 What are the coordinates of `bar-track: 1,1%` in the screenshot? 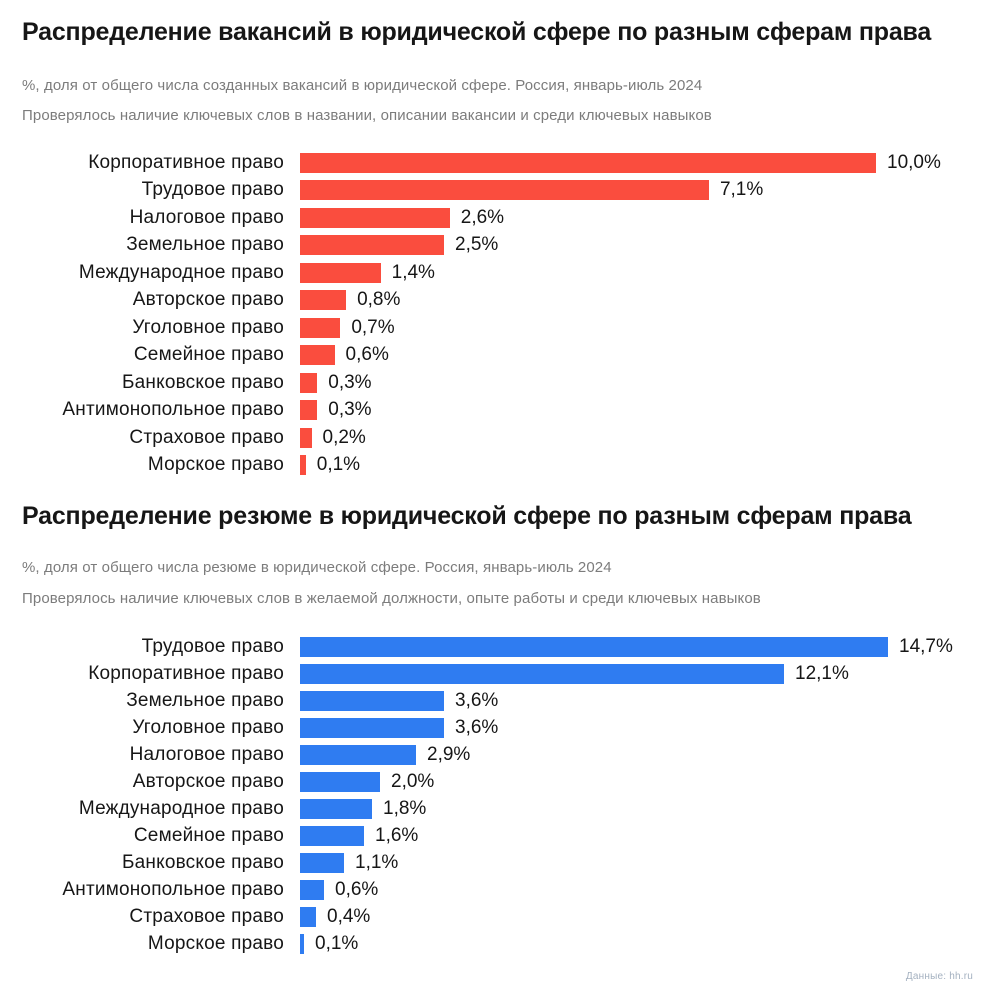 It's located at (341, 863).